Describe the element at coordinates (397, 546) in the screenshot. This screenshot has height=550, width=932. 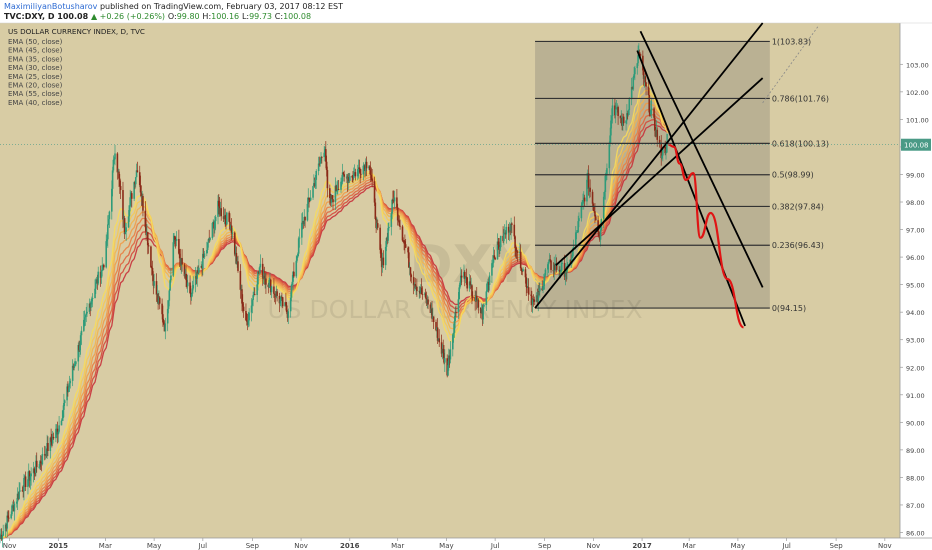
I see `time-tick-label: Mar` at that location.